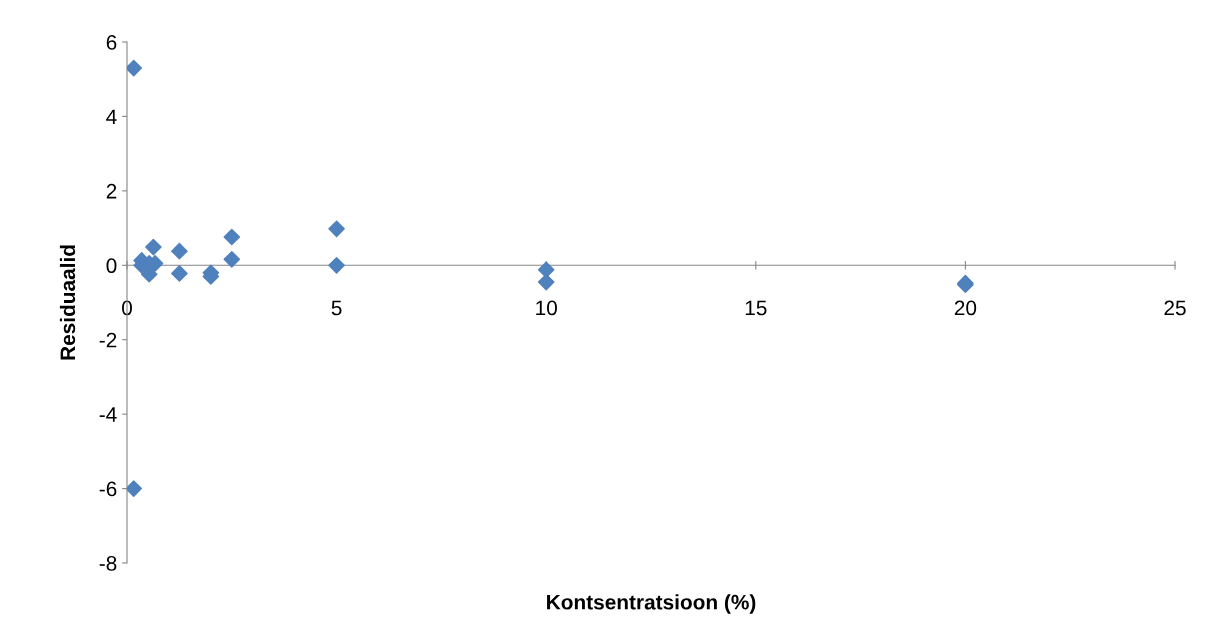 Image resolution: width=1208 pixels, height=628 pixels. What do you see at coordinates (67, 302) in the screenshot?
I see `y-axis-title: Residuaalid` at bounding box center [67, 302].